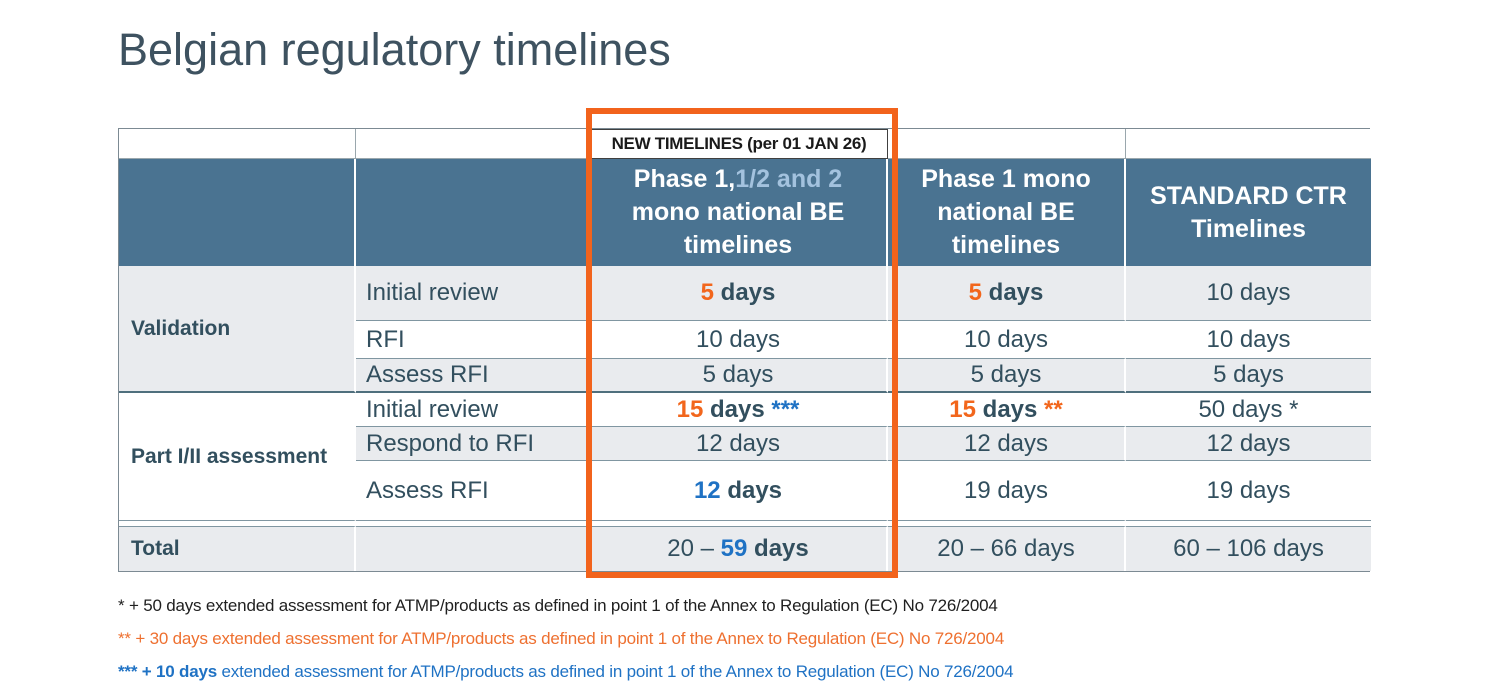  I want to click on col-header-standard-ctr: STANDARD CTR Timelines, so click(1248, 212).